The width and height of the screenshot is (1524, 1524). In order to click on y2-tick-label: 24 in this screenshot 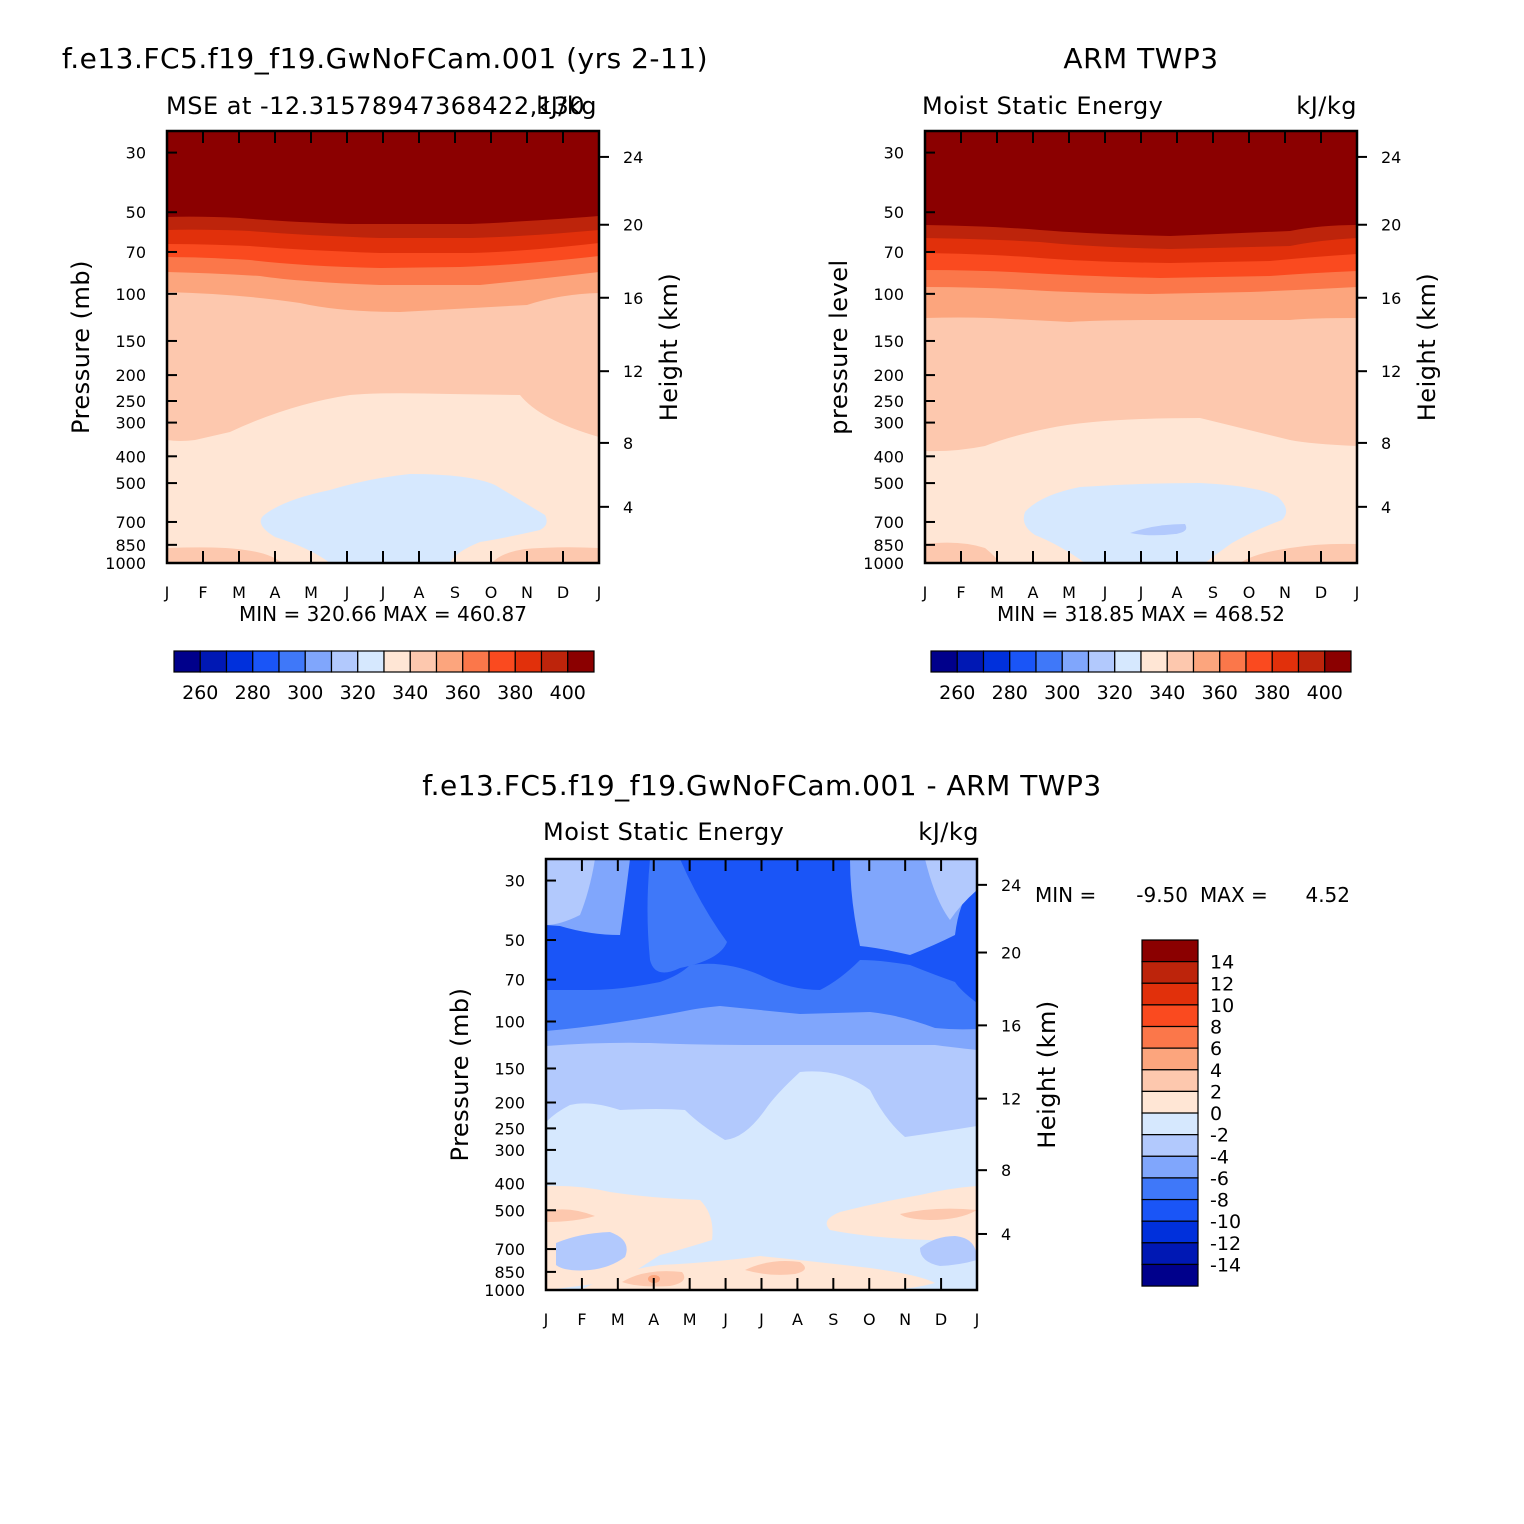, I will do `click(633, 157)`.